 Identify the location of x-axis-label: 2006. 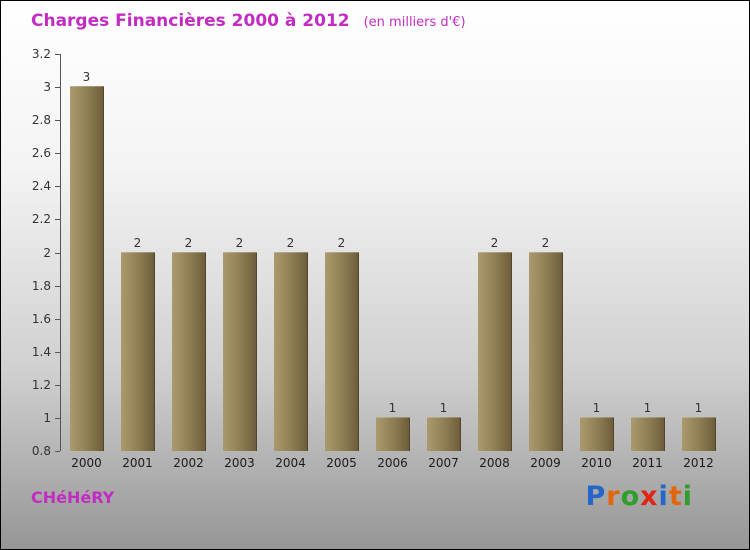
(392, 463).